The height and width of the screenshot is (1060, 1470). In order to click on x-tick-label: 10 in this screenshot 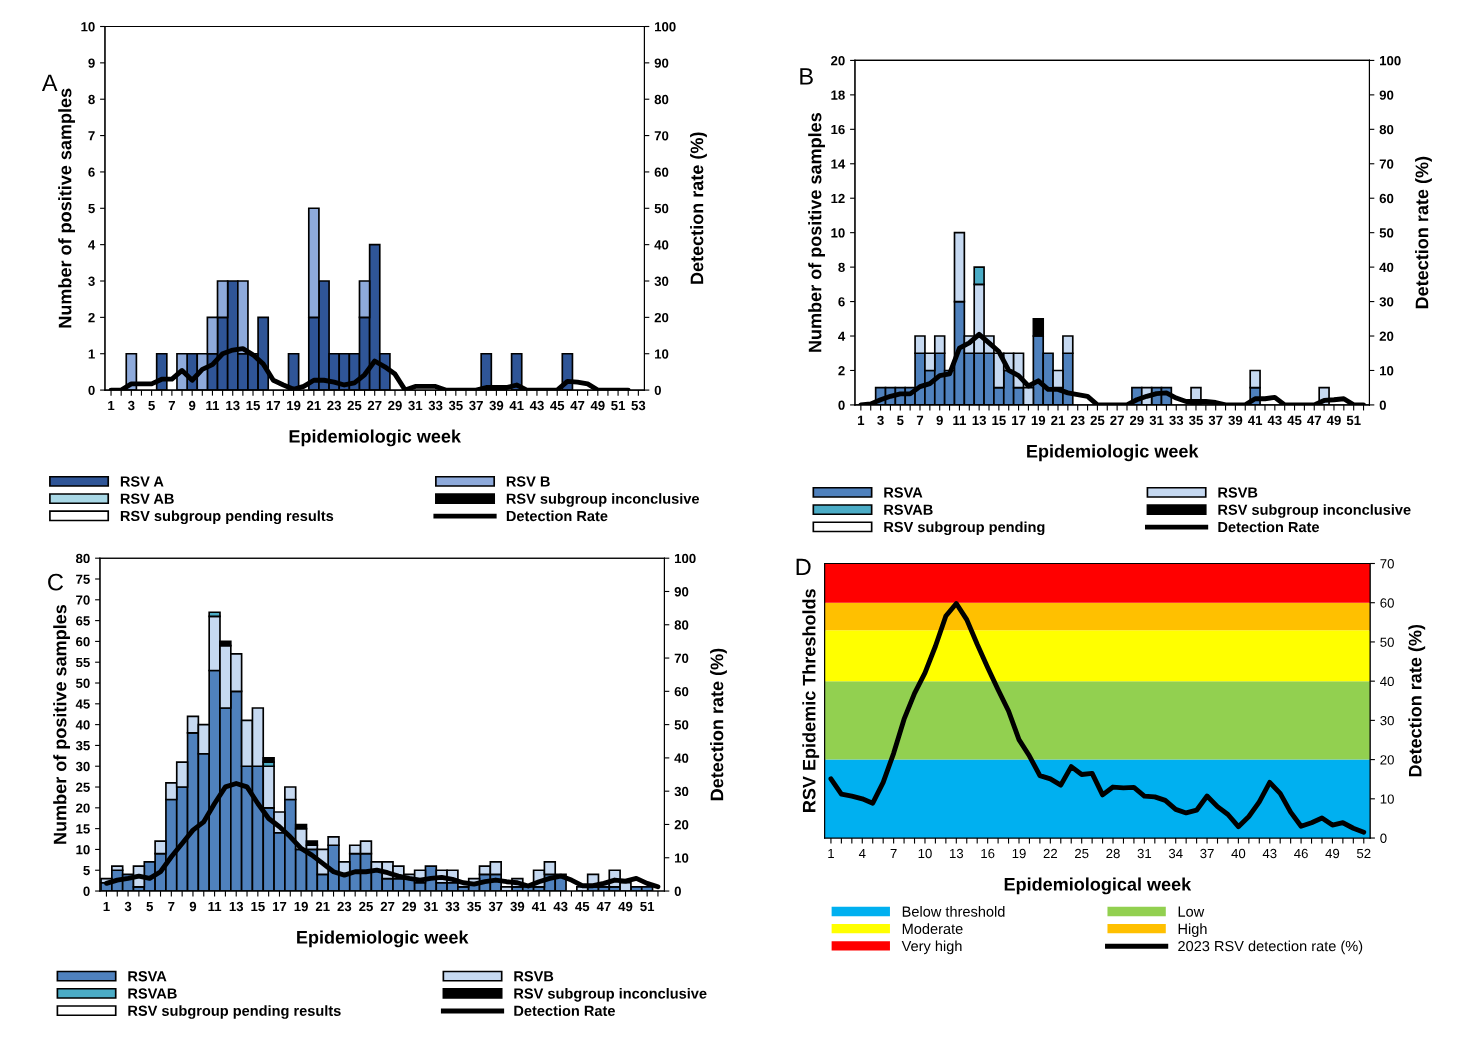, I will do `click(925, 853)`.